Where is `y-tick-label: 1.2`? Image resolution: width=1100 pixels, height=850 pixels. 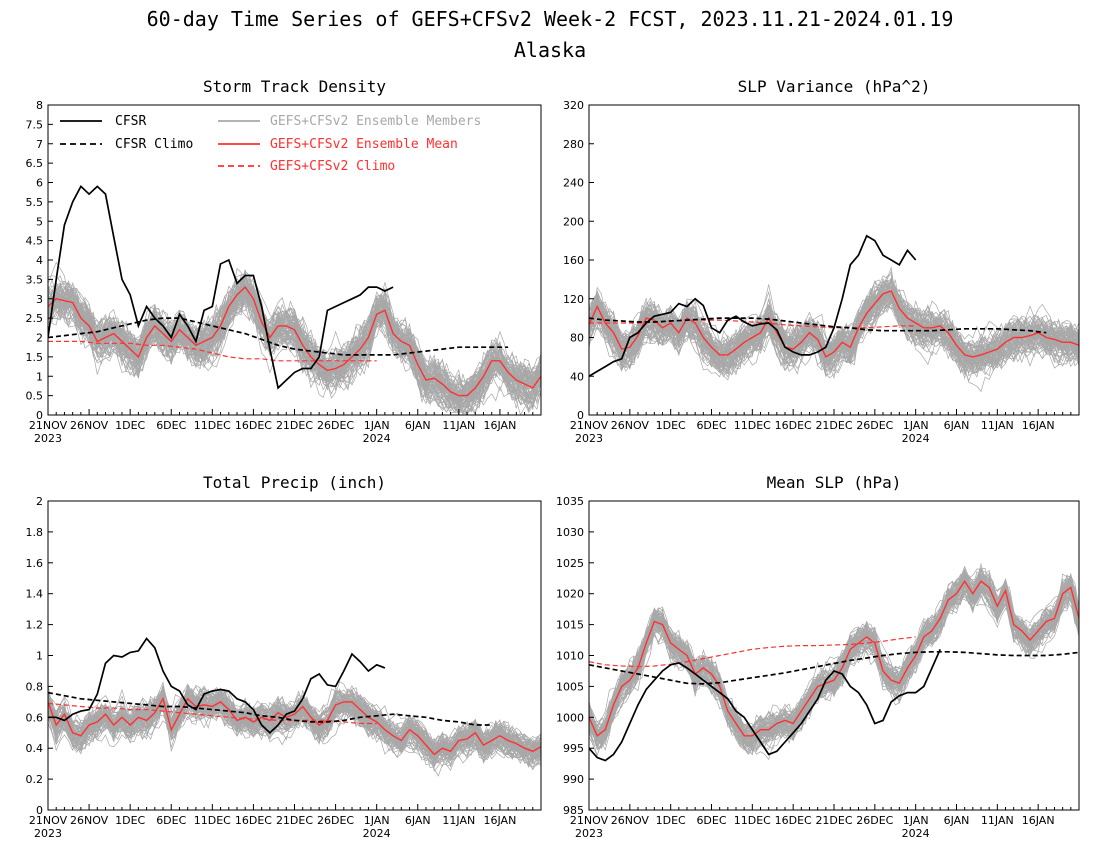
y-tick-label: 1.2 is located at coordinates (35, 625).